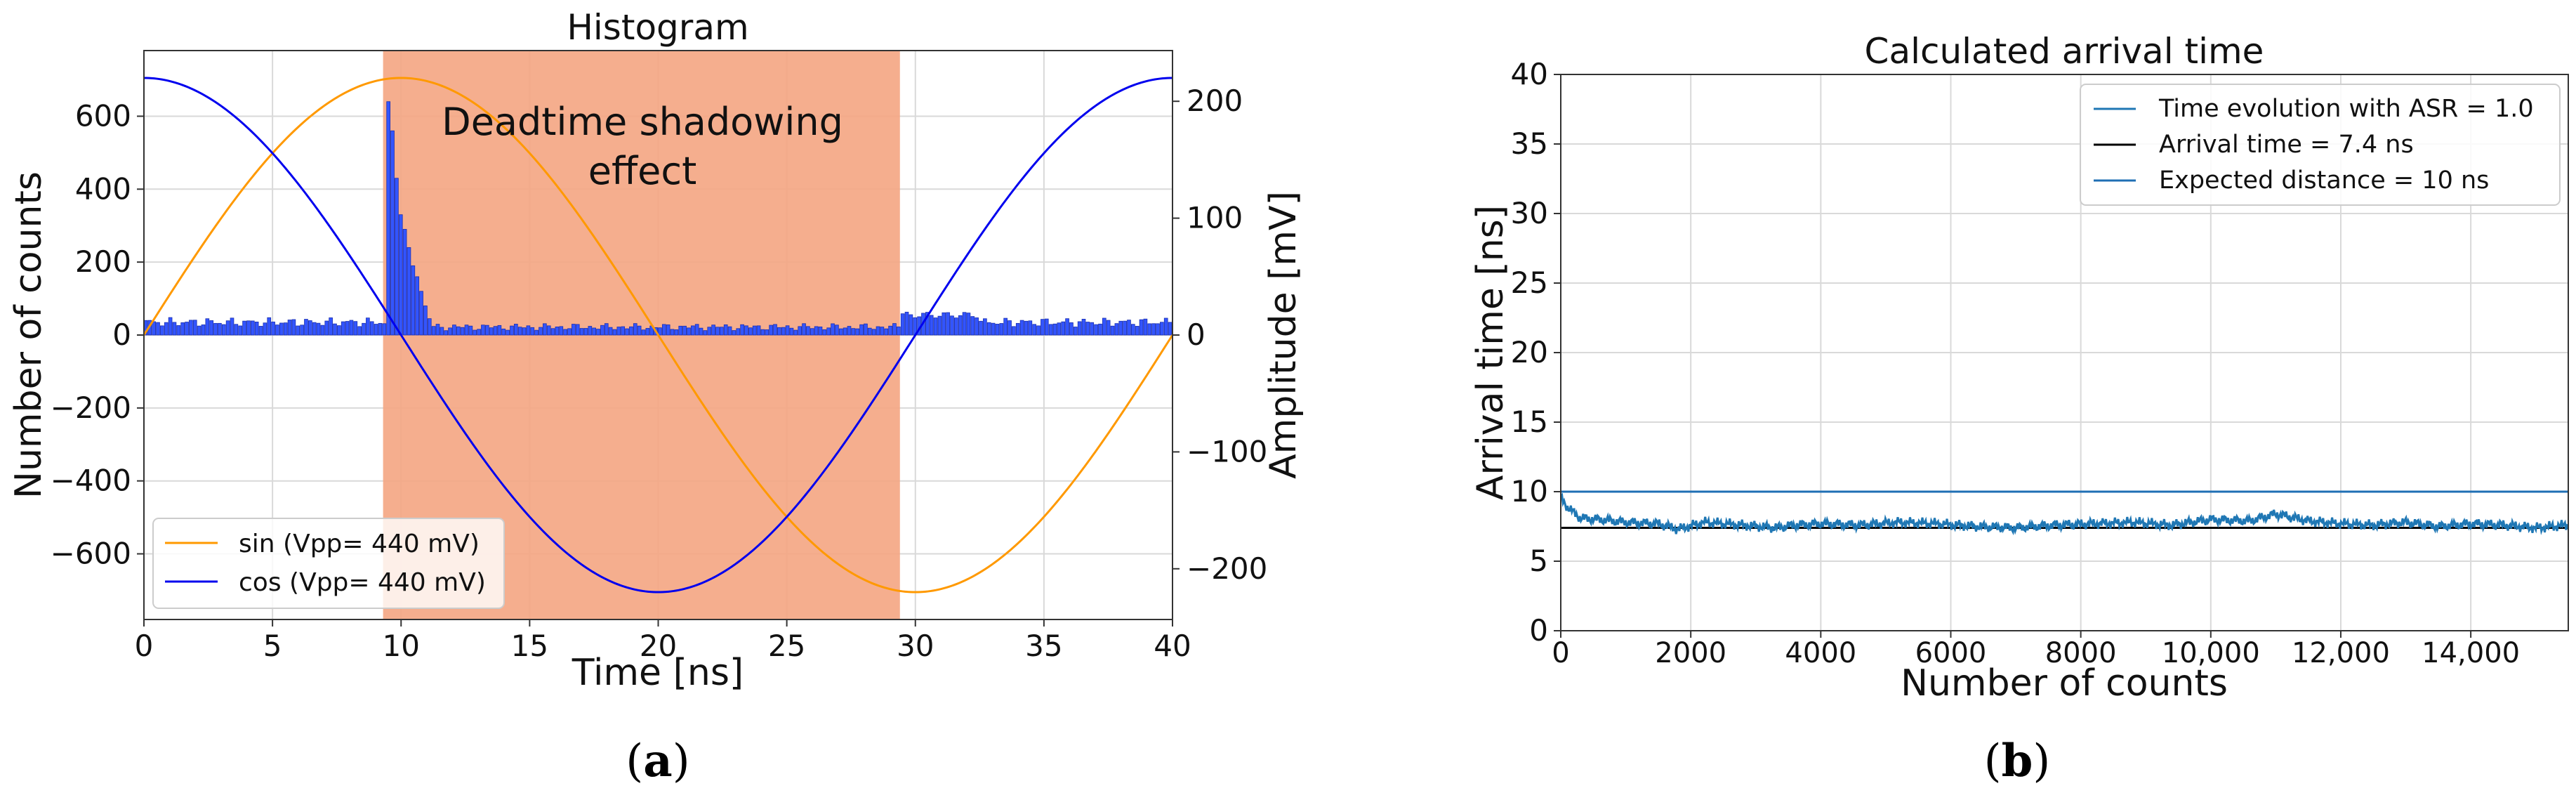 The image size is (2576, 800). What do you see at coordinates (1227, 568) in the screenshot?
I see `y2-tick-label: −200` at bounding box center [1227, 568].